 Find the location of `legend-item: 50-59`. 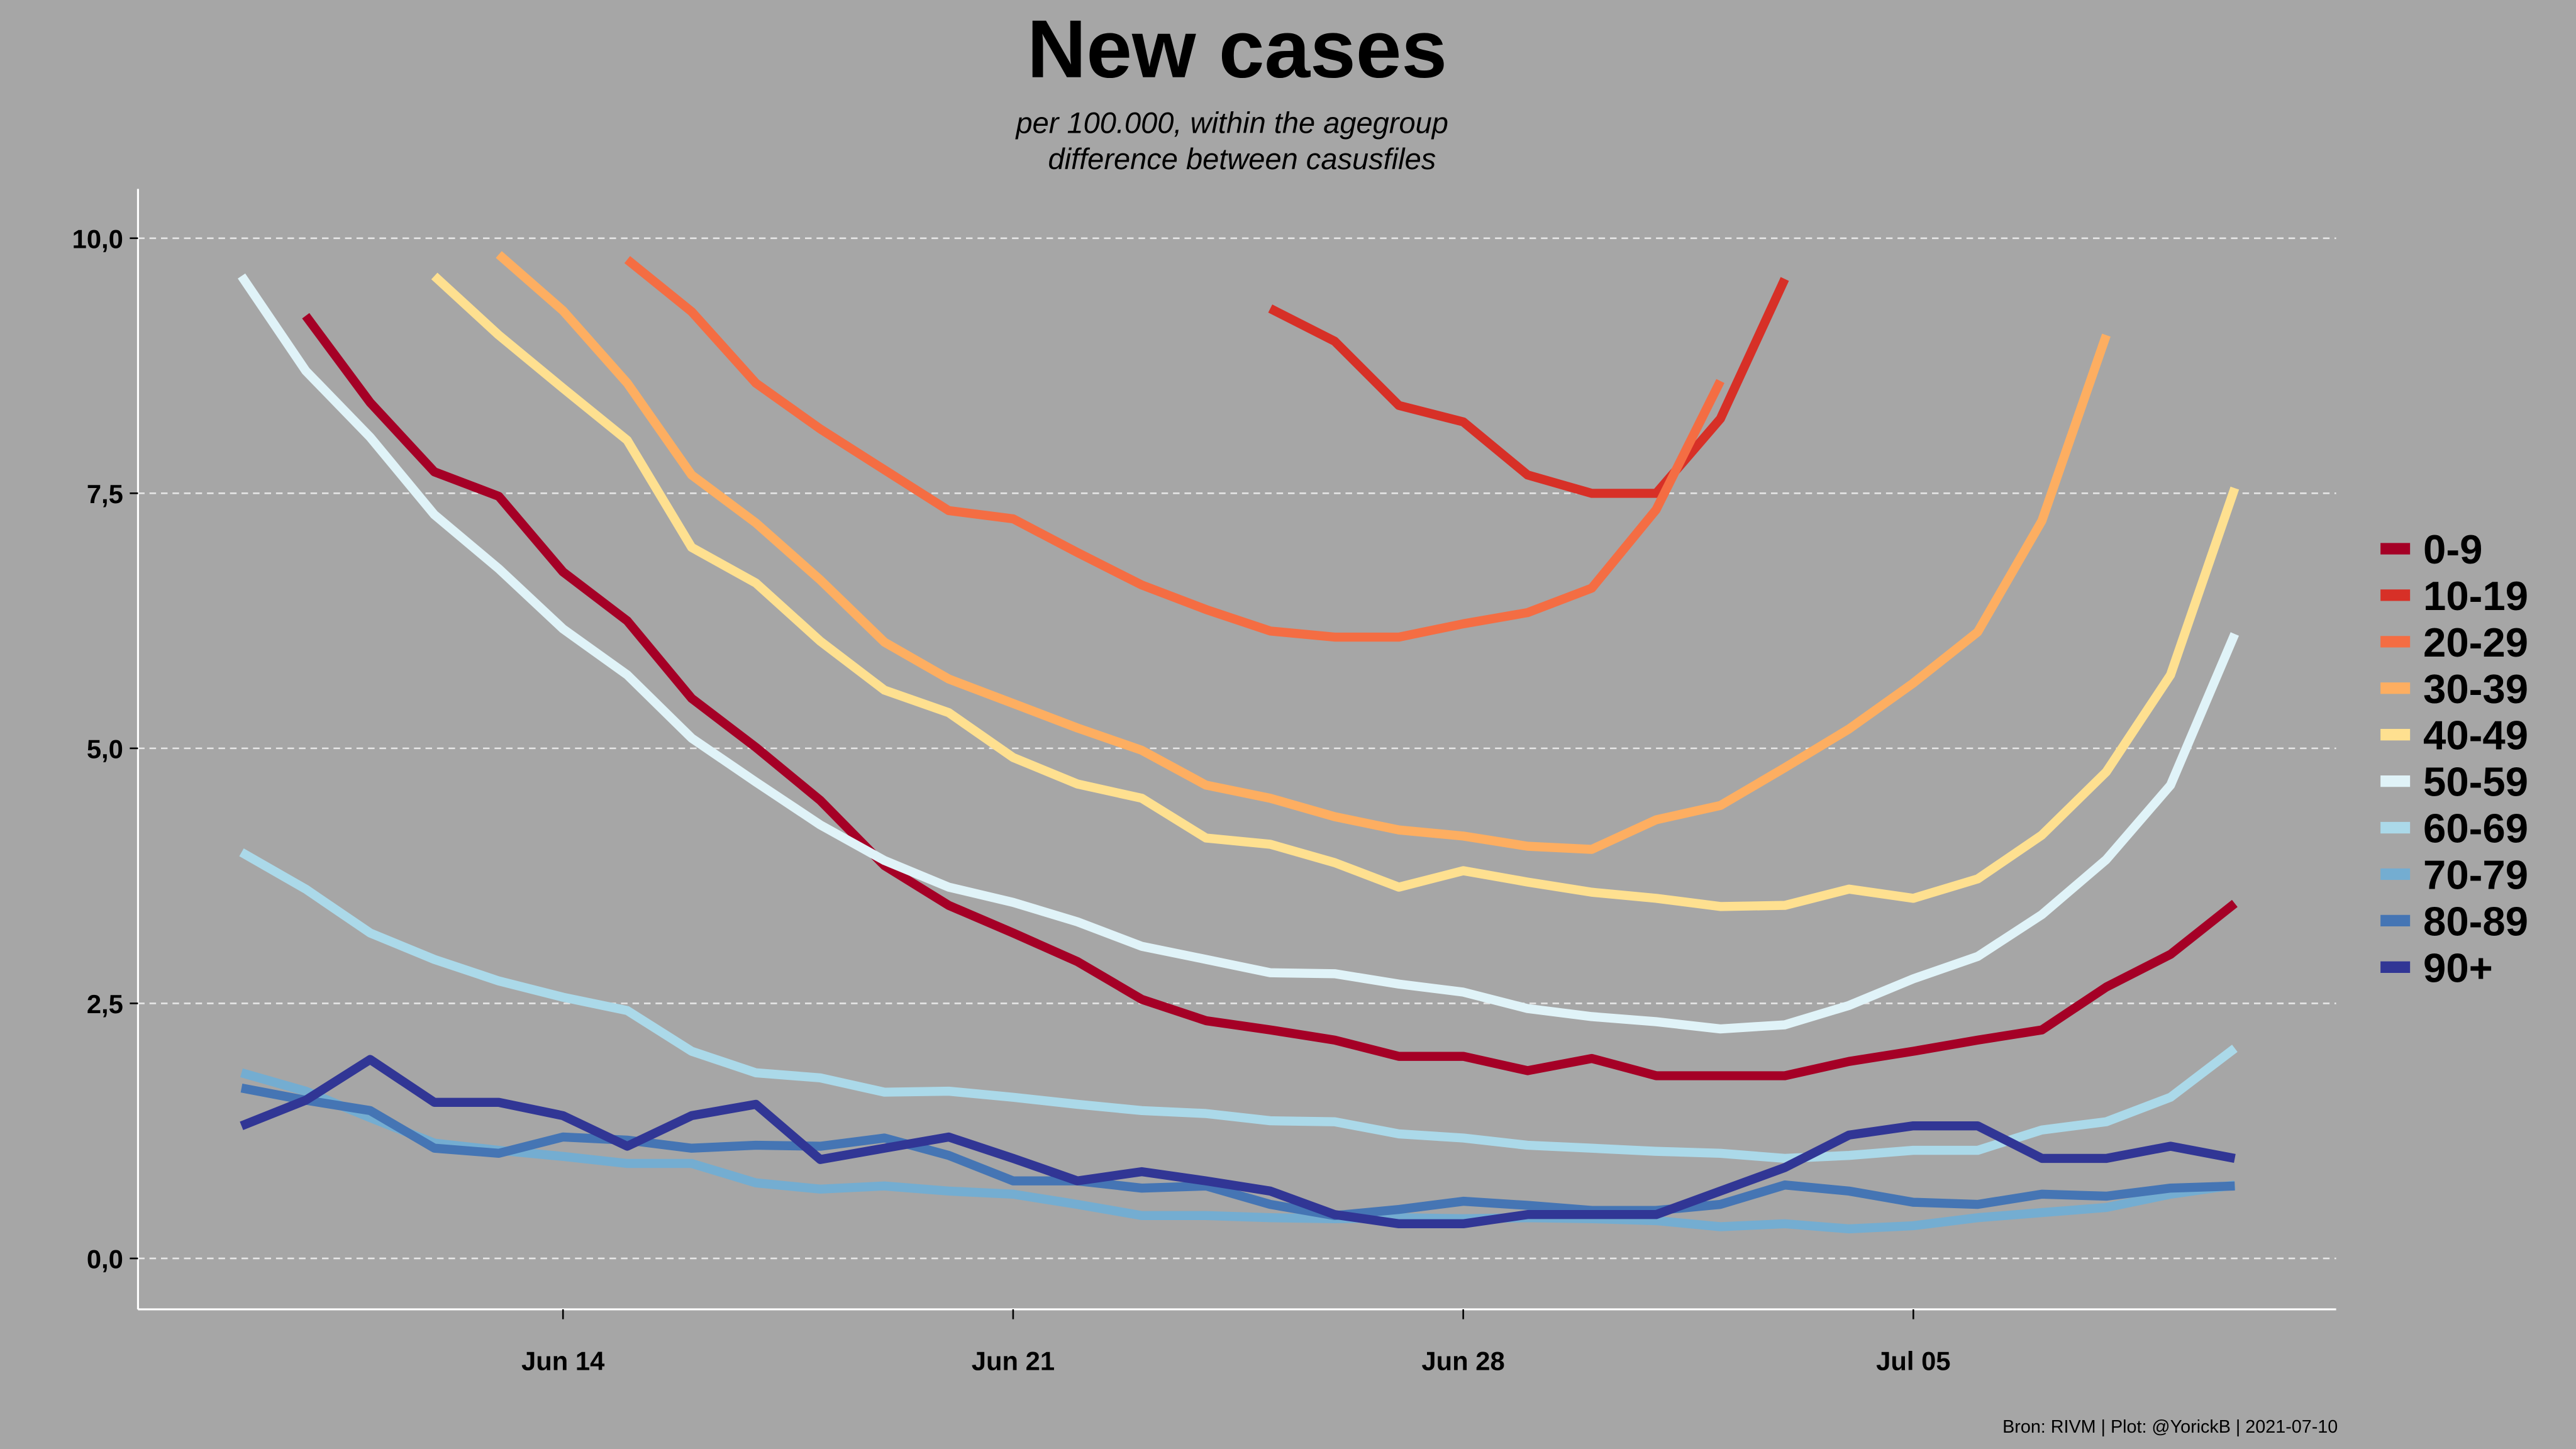

legend-item: 50-59 is located at coordinates (2454, 782).